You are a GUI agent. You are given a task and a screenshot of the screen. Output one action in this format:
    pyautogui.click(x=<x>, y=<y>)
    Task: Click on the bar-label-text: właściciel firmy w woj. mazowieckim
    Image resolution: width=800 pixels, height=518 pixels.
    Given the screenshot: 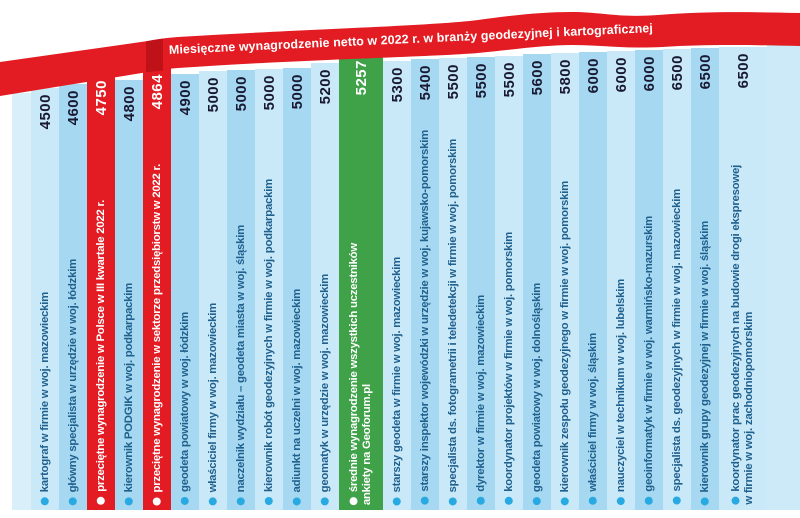 What is the action you would take?
    pyautogui.click(x=212, y=397)
    